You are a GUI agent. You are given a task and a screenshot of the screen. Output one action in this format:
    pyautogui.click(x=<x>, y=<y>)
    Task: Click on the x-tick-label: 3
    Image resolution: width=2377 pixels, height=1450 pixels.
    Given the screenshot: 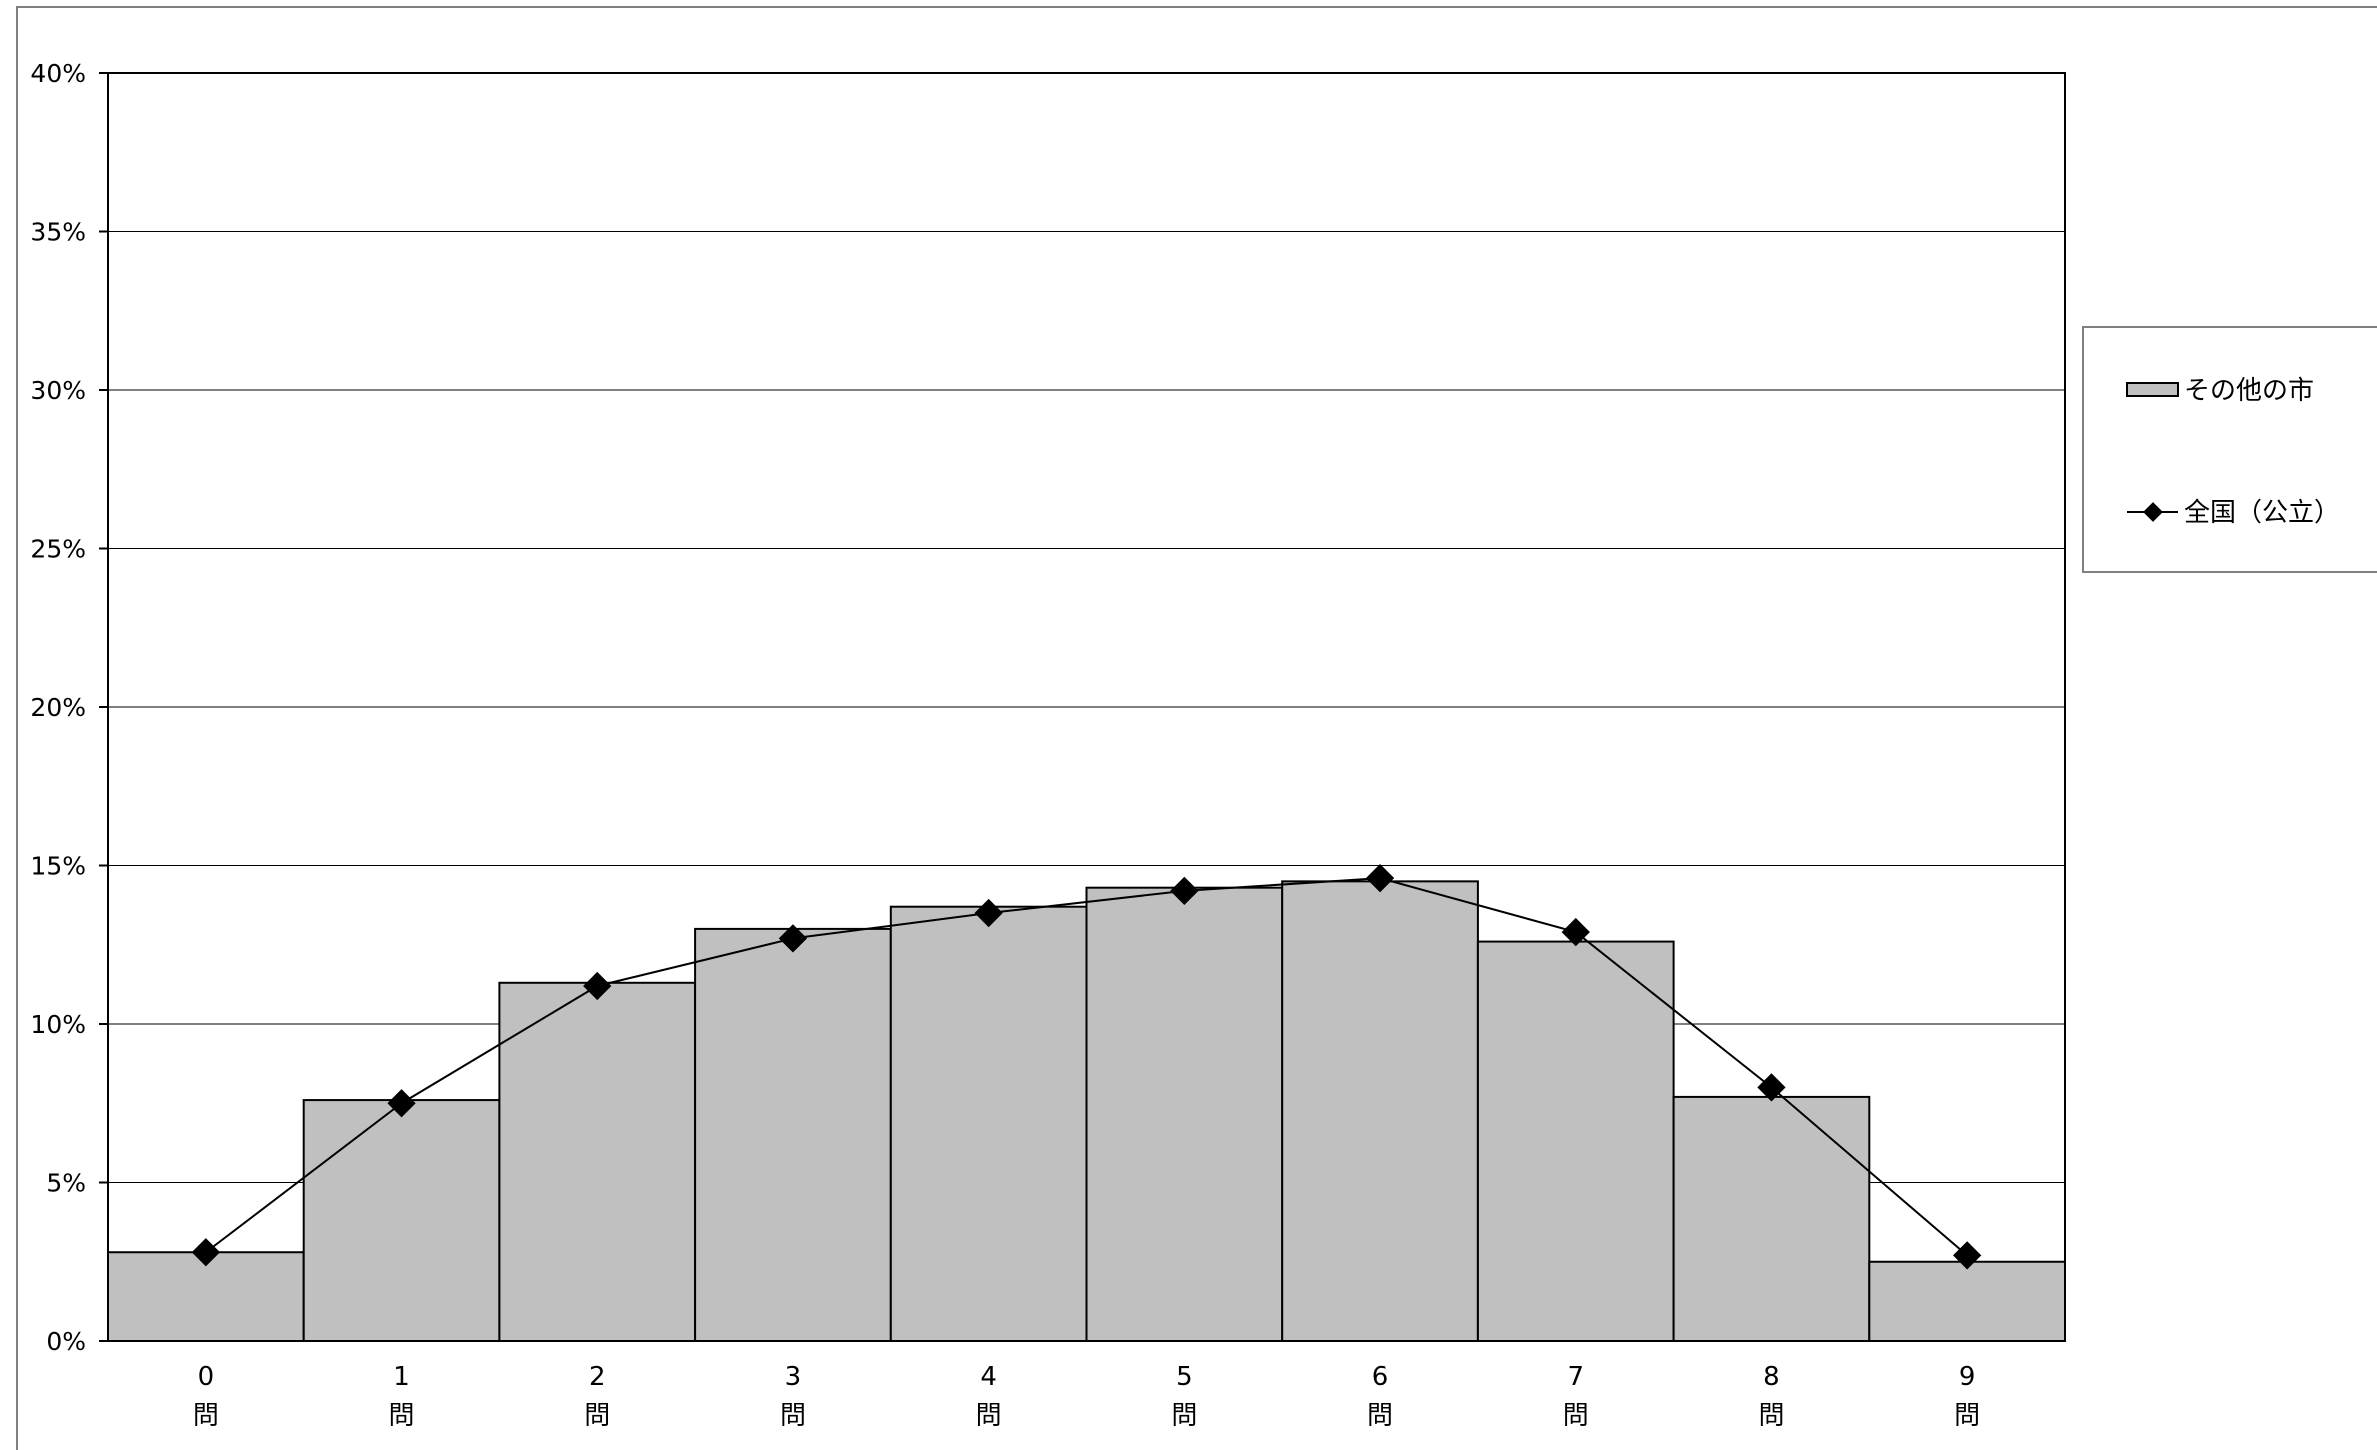 What is the action you would take?
    pyautogui.click(x=793, y=1377)
    